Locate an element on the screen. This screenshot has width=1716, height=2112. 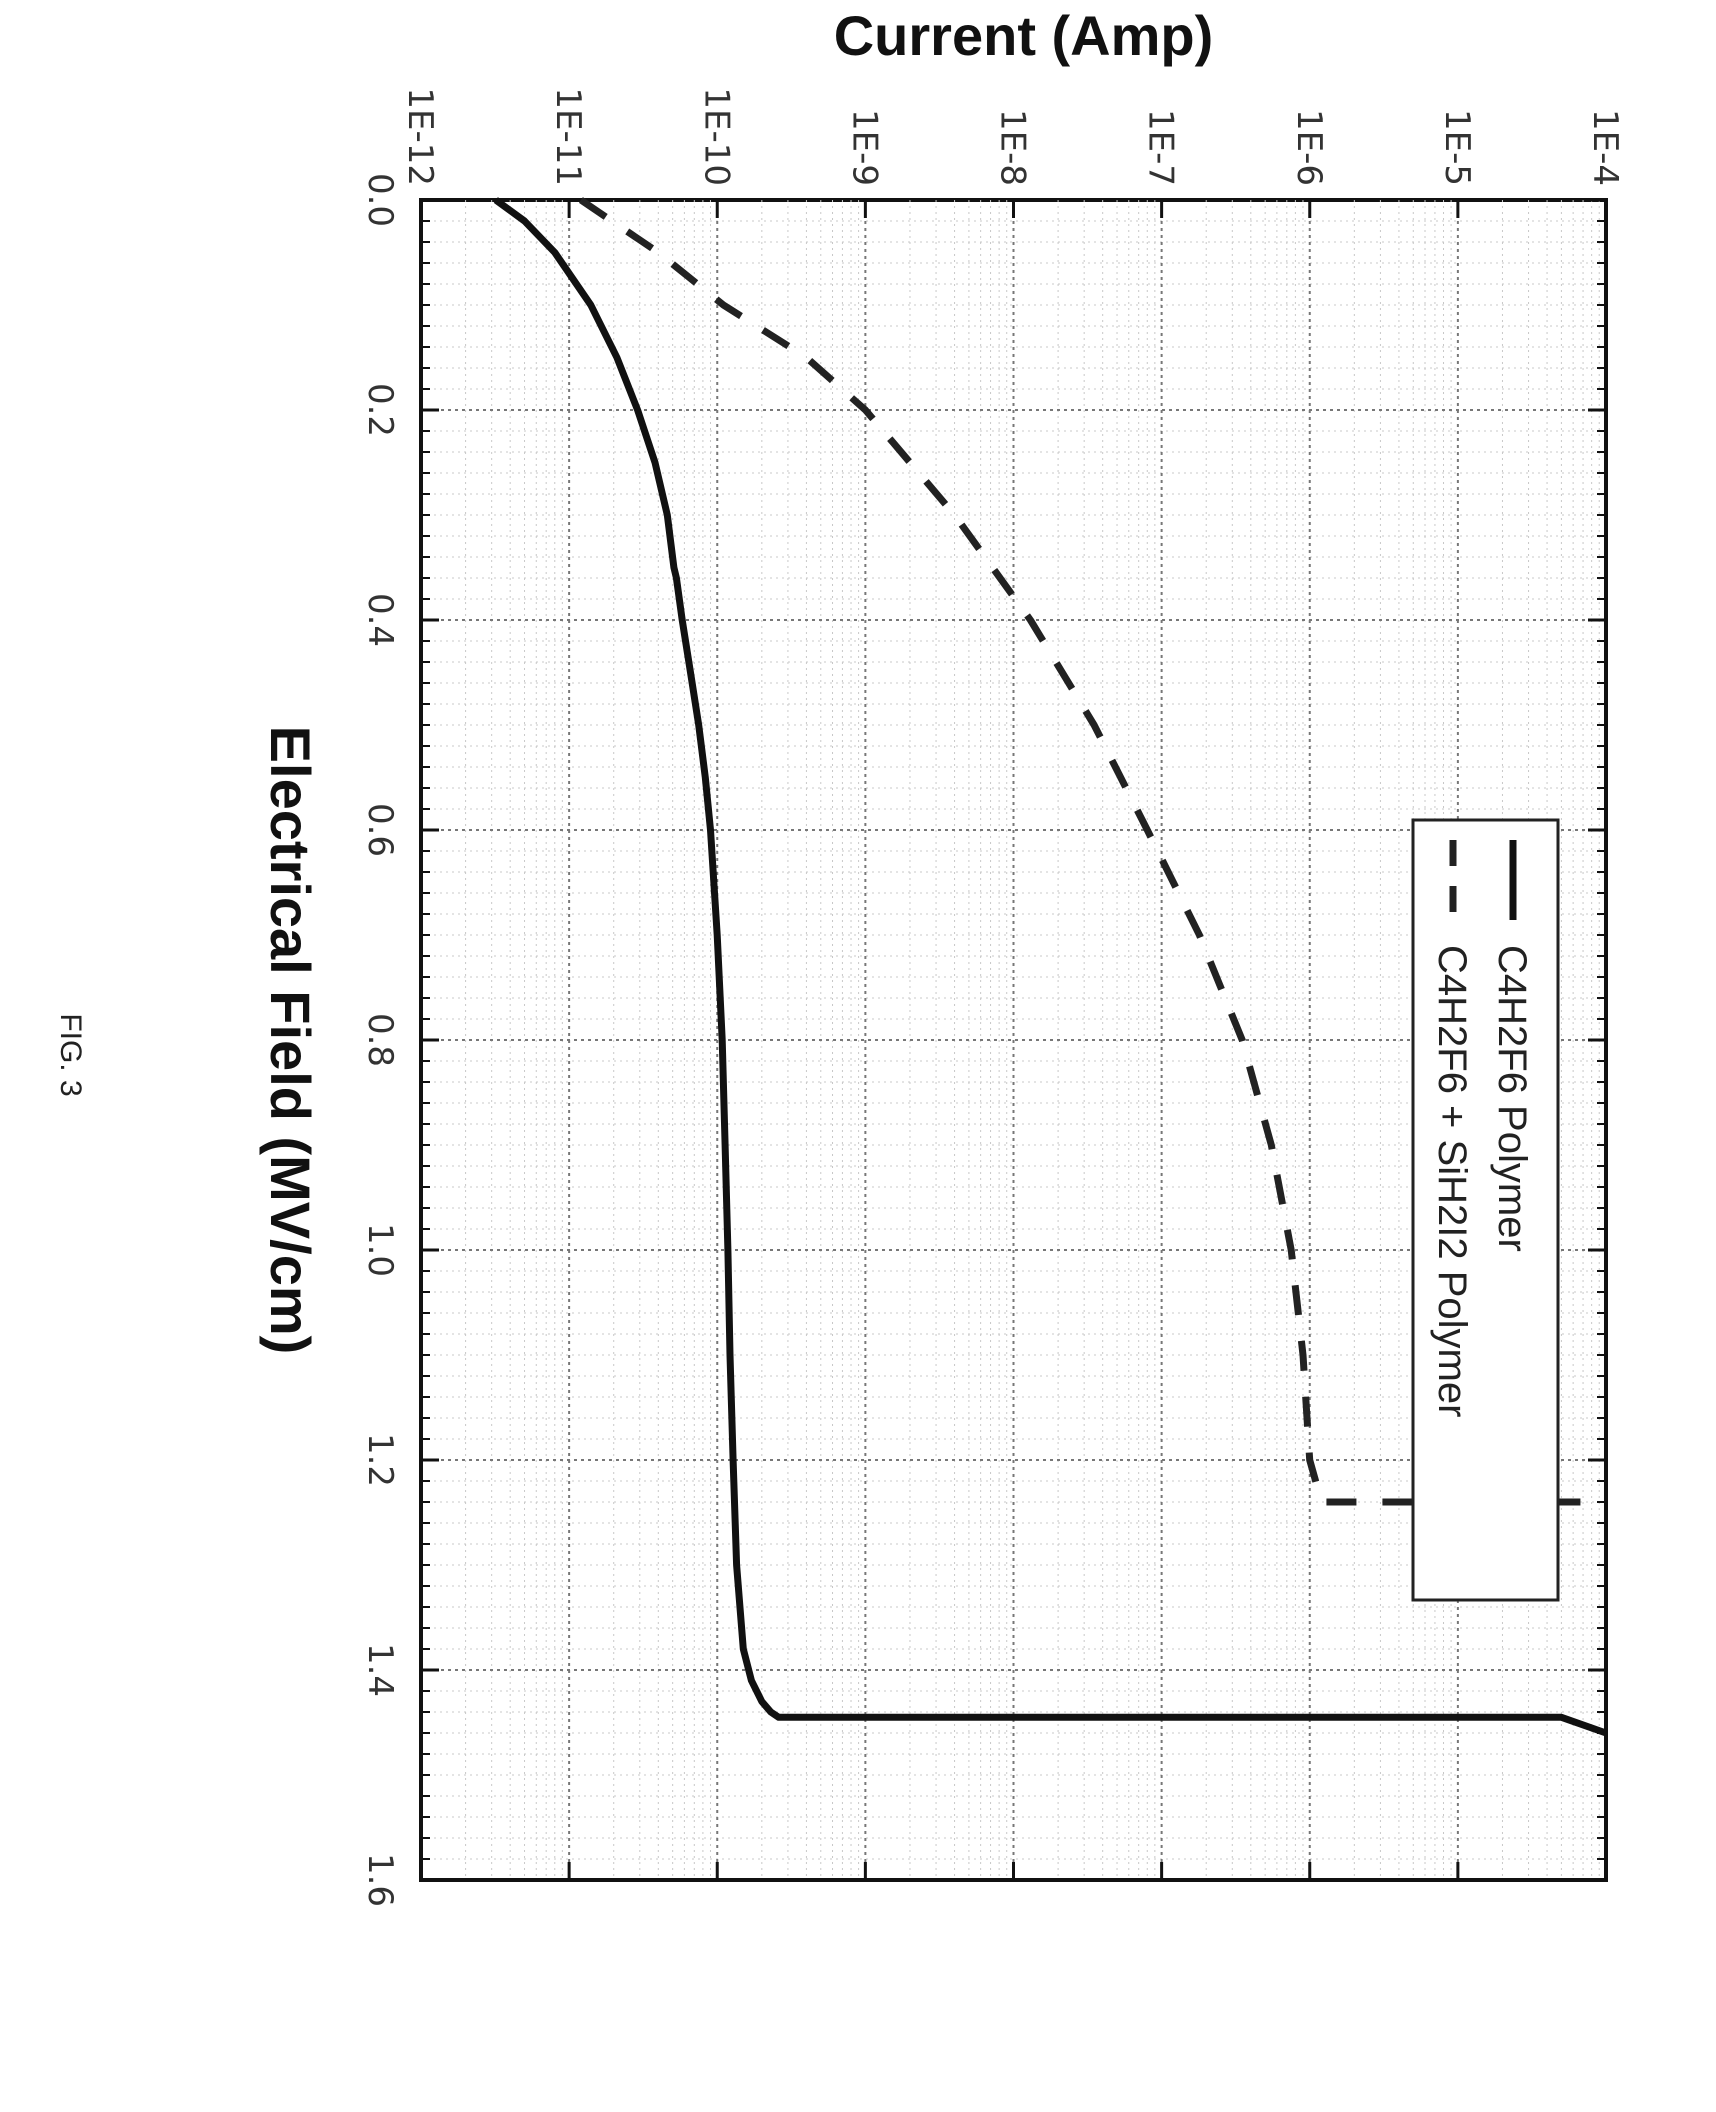
x-tick-label: 1.6 is located at coordinates (380, 1880).